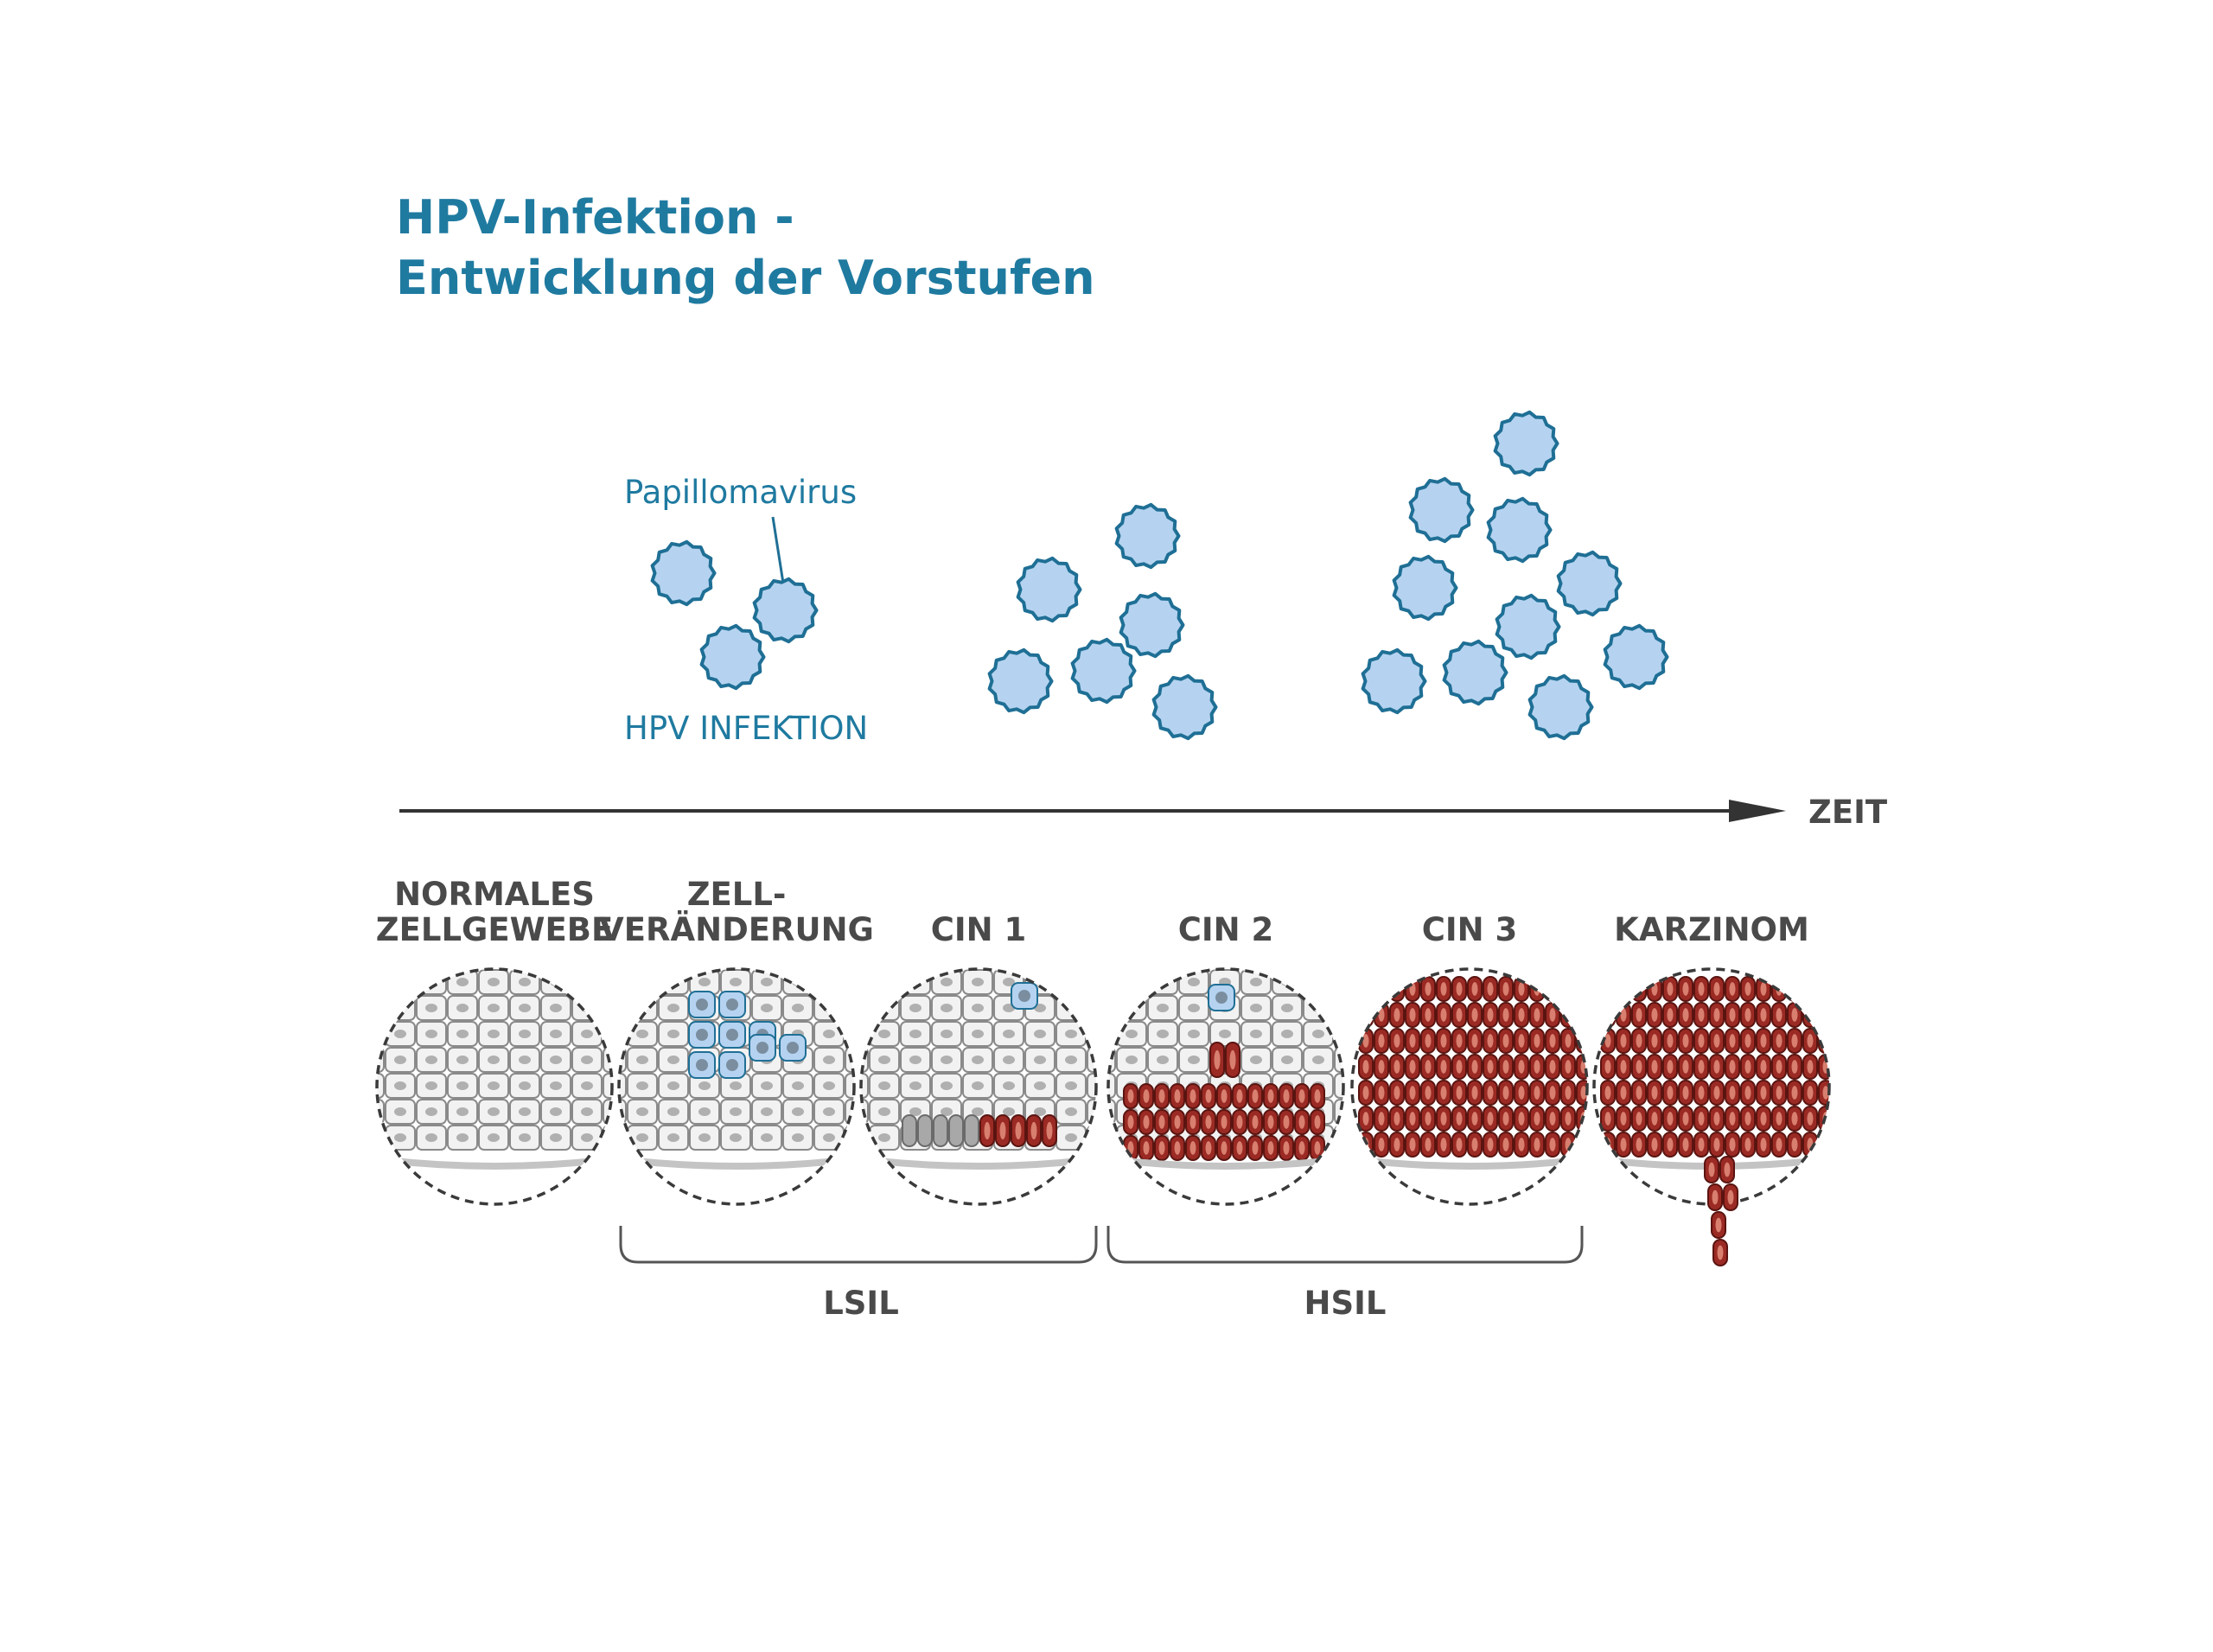 The height and width of the screenshot is (1652, 2213). I want to click on papillomavirus-label: Papillomavirus, so click(740, 492).